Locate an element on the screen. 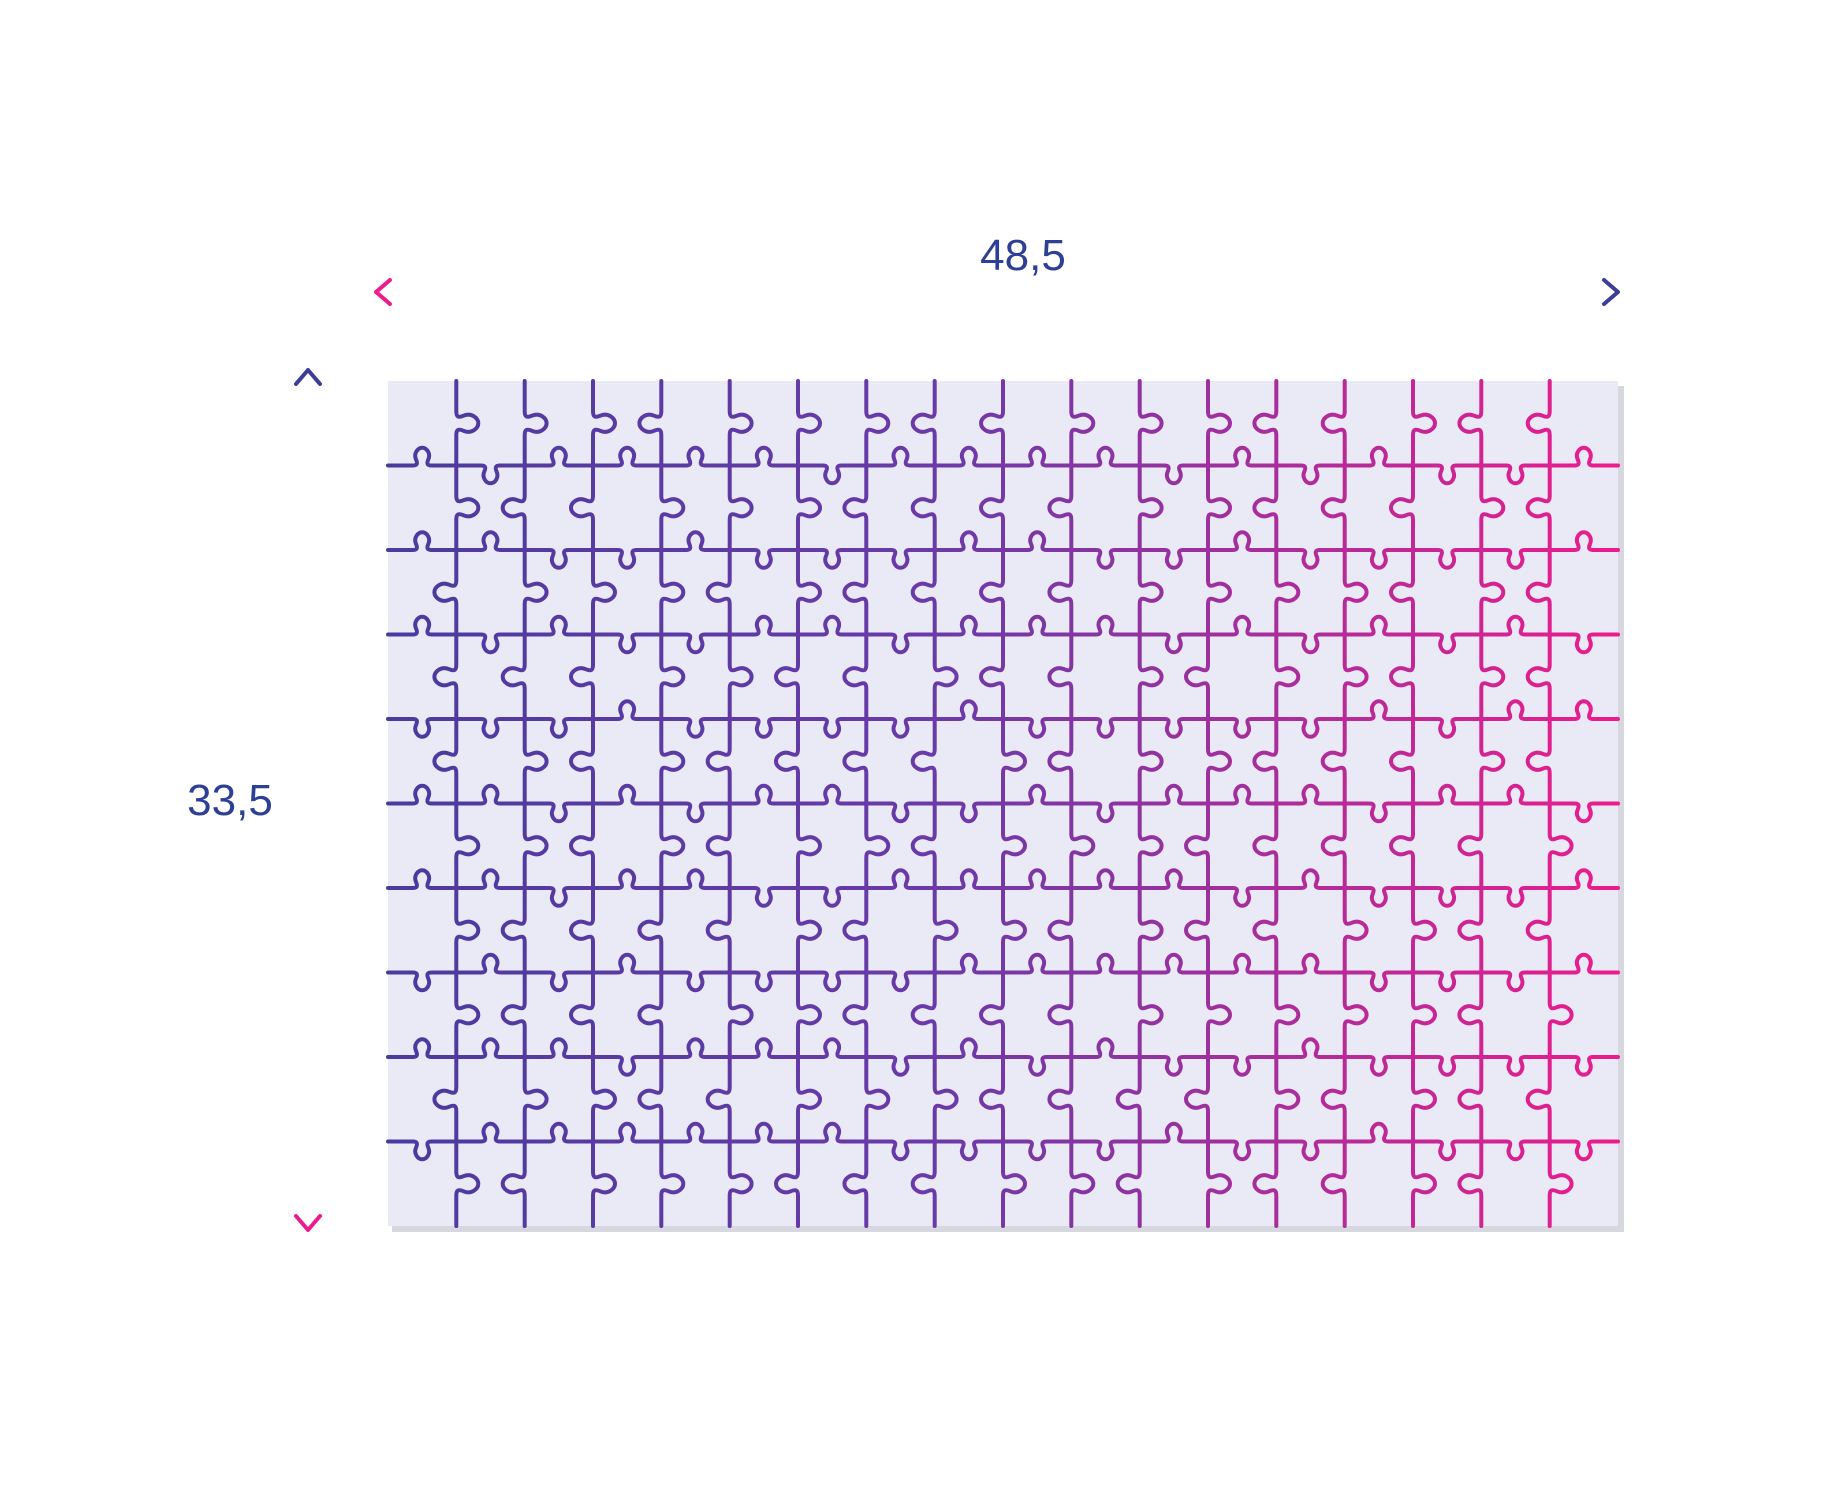 This screenshot has height=1500, width=1834. height-label: 33,5 is located at coordinates (230, 800).